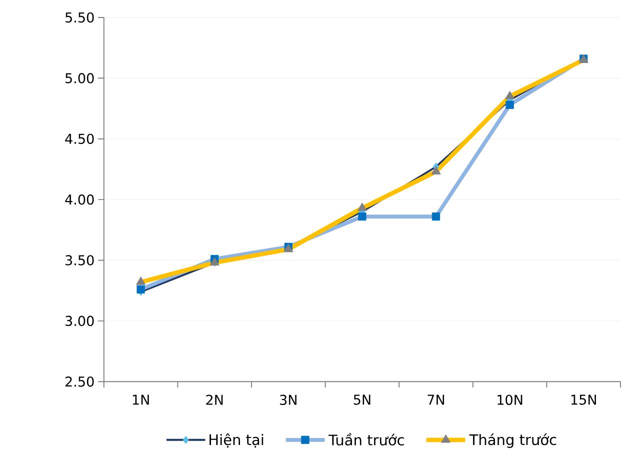 Image resolution: width=637 pixels, height=473 pixels. I want to click on x-tick-label: 3N, so click(288, 400).